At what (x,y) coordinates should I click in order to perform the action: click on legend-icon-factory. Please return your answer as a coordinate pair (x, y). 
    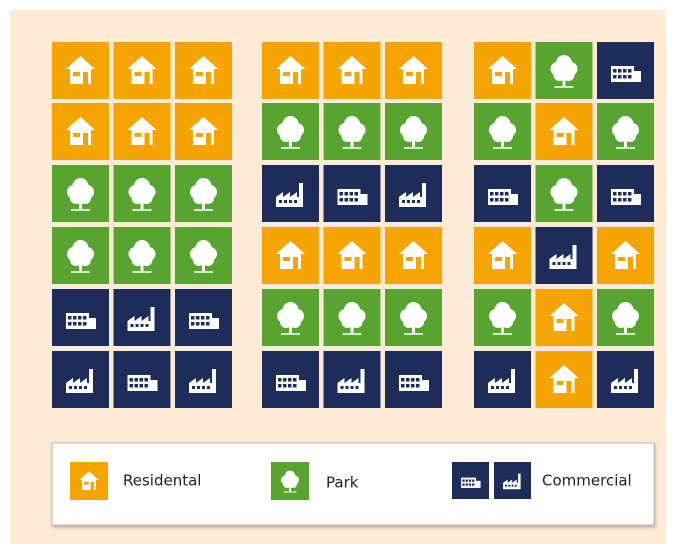
    Looking at the image, I should click on (512, 480).